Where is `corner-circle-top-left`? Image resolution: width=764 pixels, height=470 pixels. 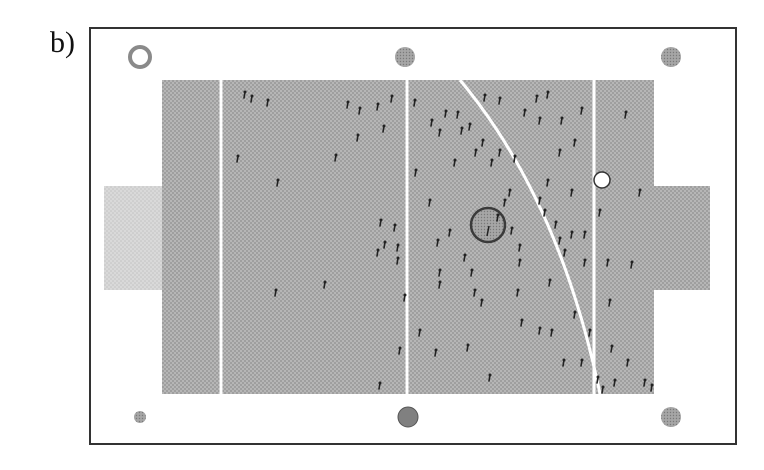 corner-circle-top-left is located at coordinates (140, 57).